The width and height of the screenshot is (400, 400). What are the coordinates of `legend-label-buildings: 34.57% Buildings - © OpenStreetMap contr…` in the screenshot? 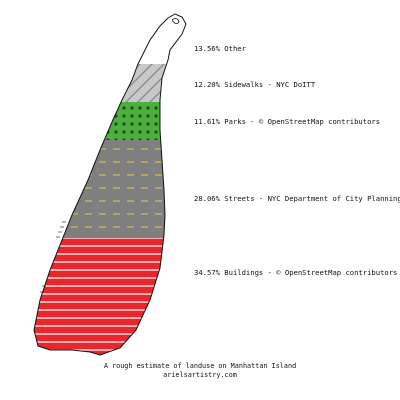 It's located at (296, 272).